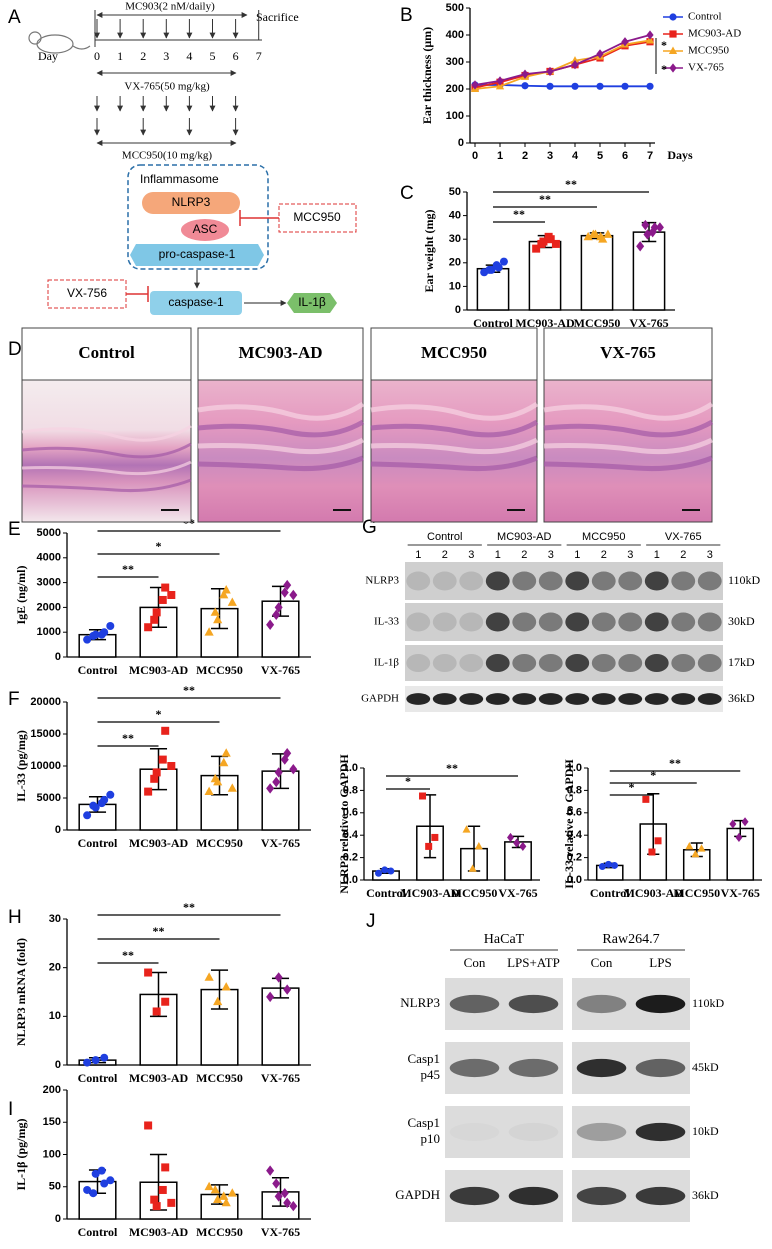 The height and width of the screenshot is (1249, 772). I want to click on histology-title: MCC950, so click(454, 352).